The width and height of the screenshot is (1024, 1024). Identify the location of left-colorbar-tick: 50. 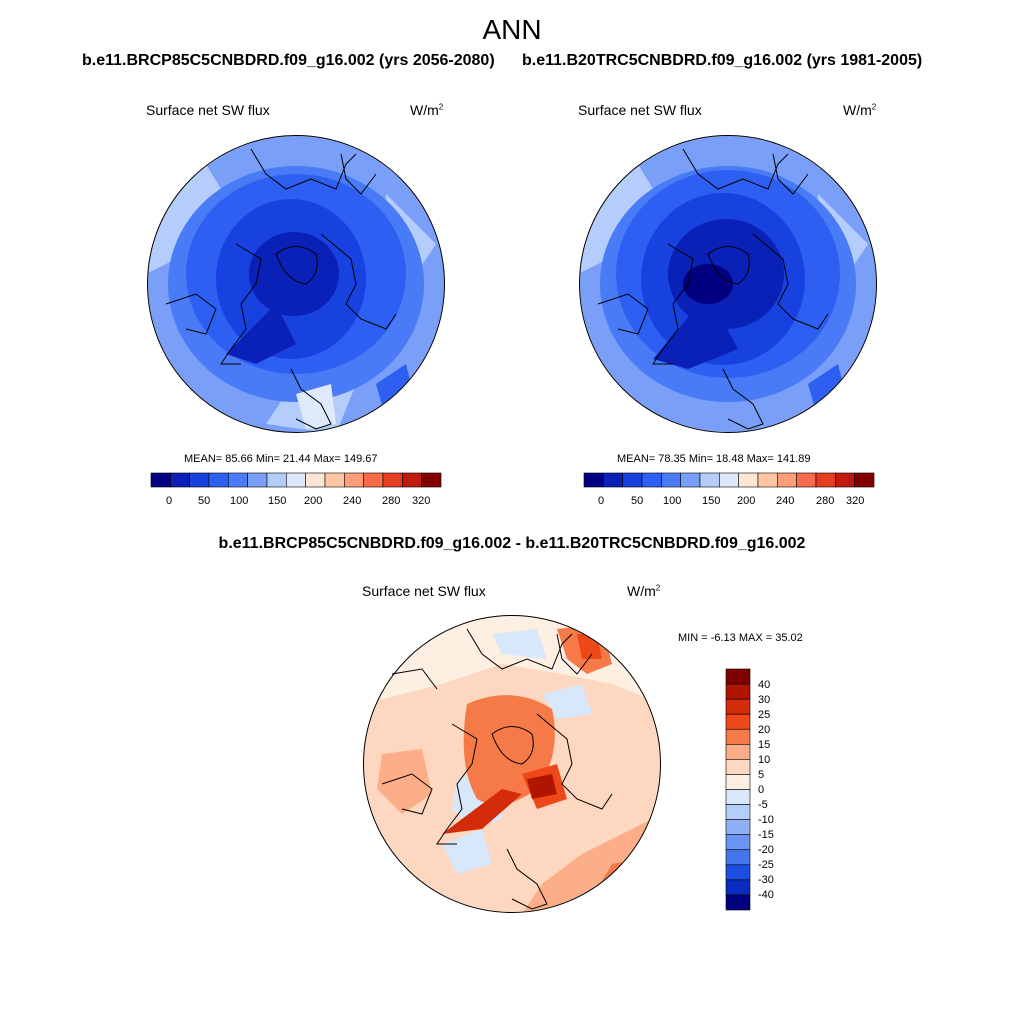
(204, 501).